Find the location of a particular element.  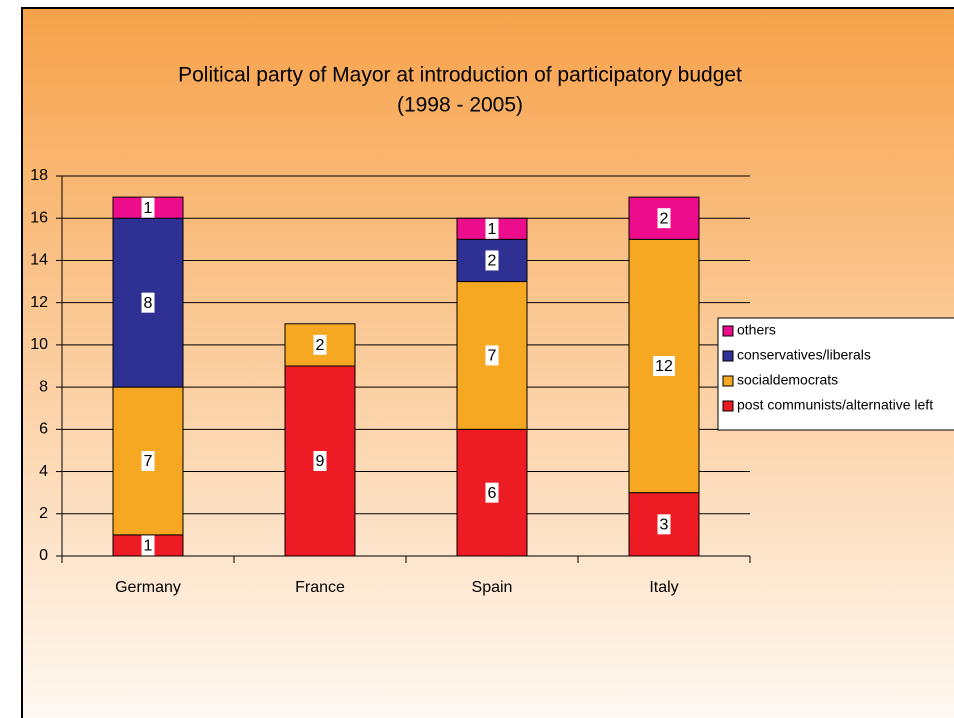

legend-label: post communists/alternative left is located at coordinates (835, 405).